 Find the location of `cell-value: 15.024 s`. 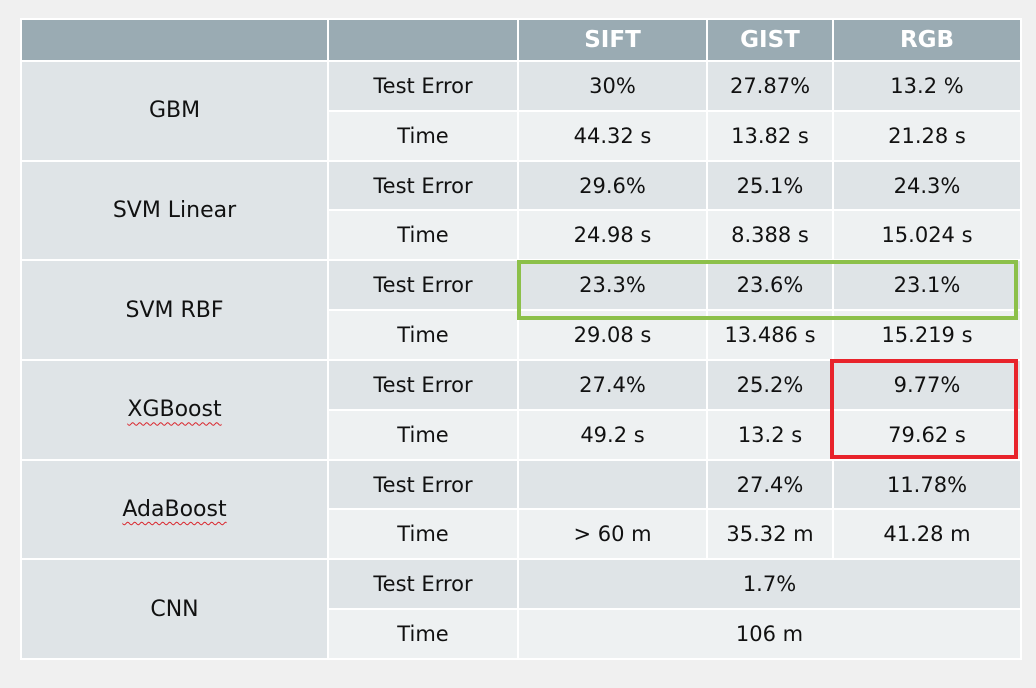

cell-value: 15.024 s is located at coordinates (927, 235).